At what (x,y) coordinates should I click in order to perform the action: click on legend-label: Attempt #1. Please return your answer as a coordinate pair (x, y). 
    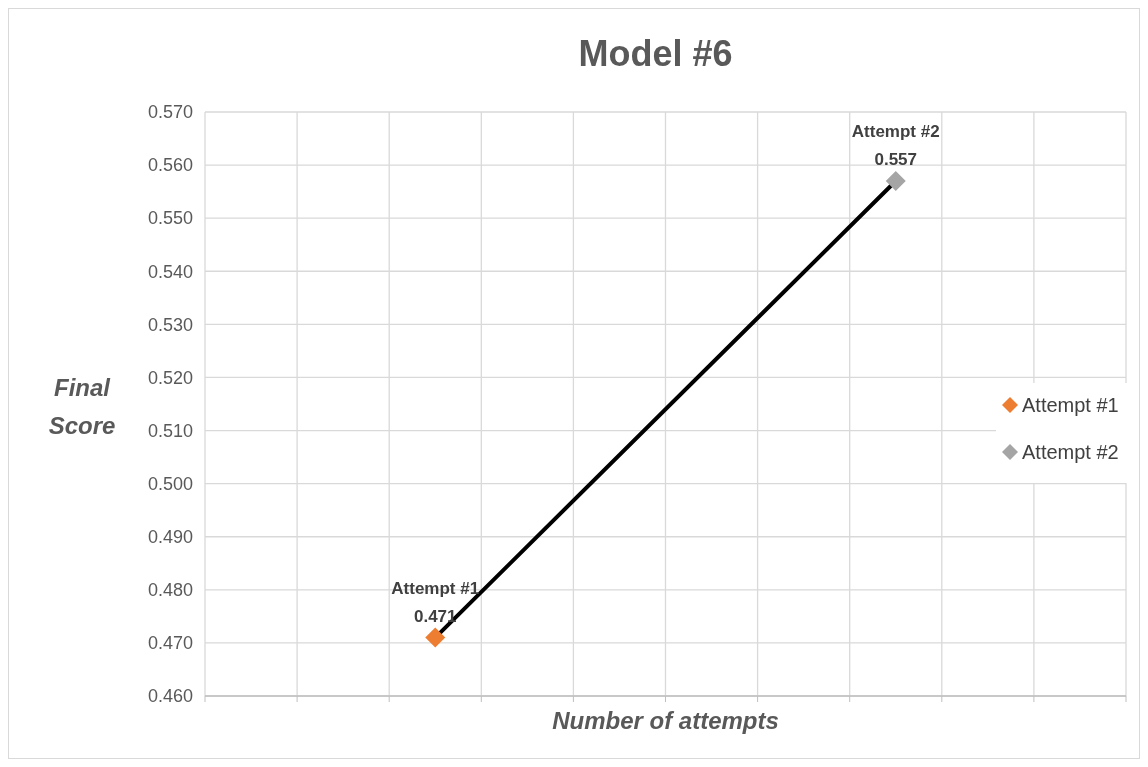
    Looking at the image, I should click on (1070, 405).